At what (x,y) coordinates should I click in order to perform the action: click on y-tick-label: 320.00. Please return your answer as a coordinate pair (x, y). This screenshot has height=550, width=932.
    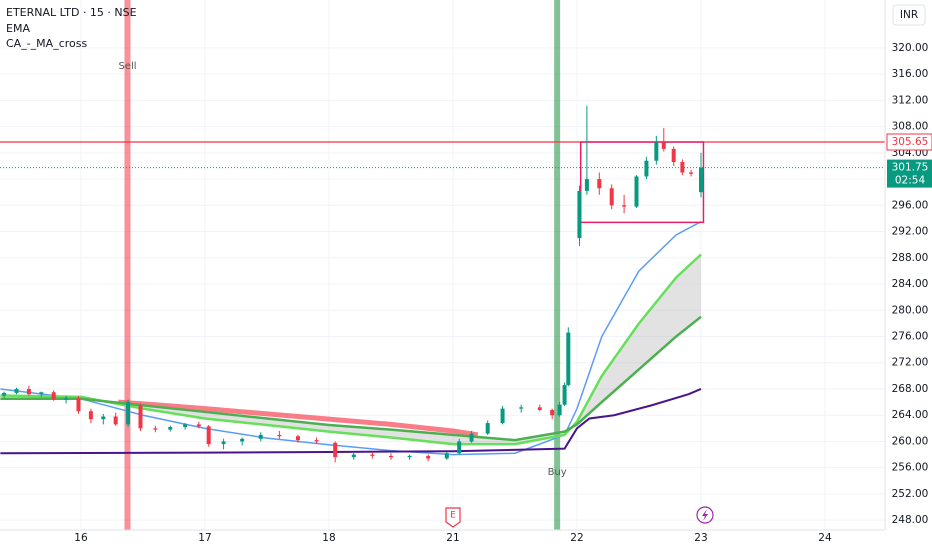
    Looking at the image, I should click on (910, 48).